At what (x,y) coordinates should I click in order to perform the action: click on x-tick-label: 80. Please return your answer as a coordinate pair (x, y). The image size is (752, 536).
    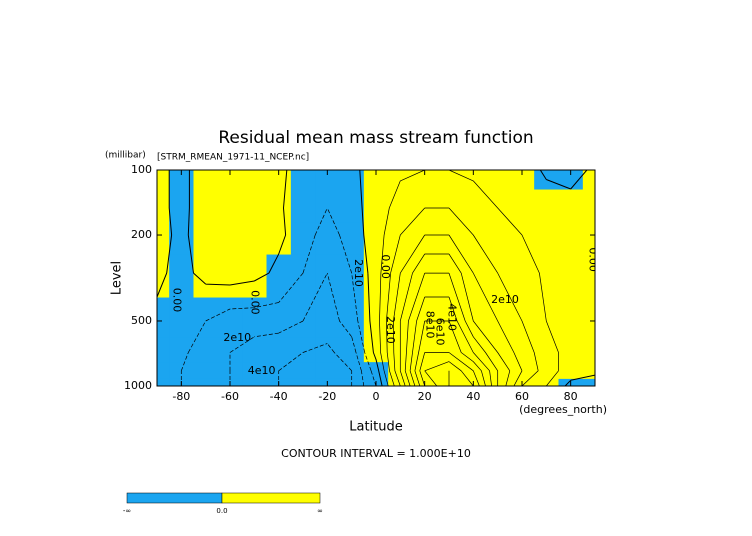
    Looking at the image, I should click on (571, 396).